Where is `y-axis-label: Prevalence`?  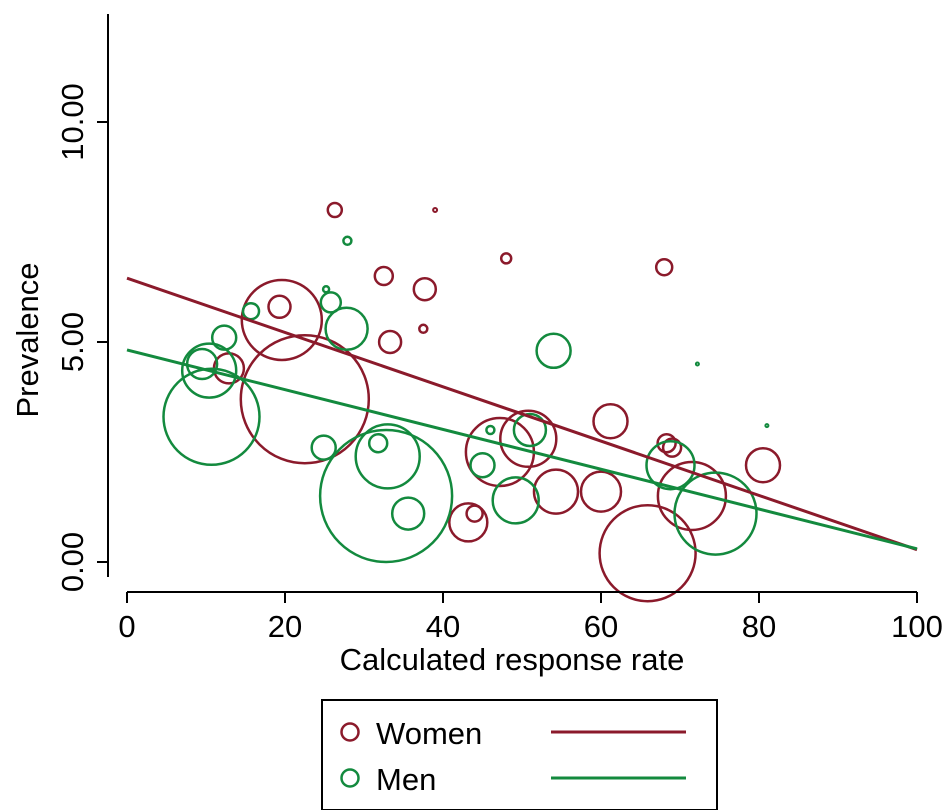 y-axis-label: Prevalence is located at coordinates (27, 339).